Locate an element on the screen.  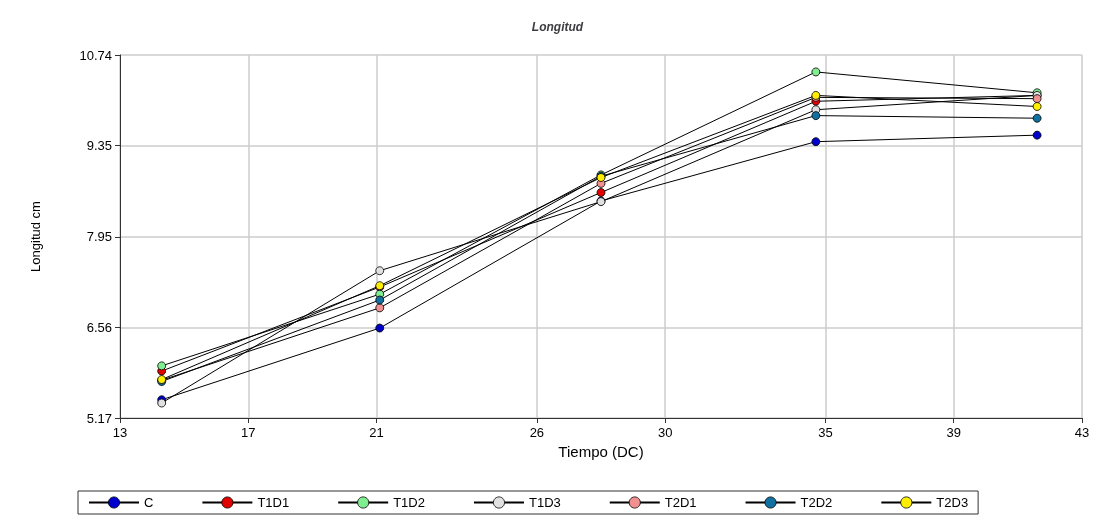
y-tick-label: 7.95 is located at coordinates (99, 237).